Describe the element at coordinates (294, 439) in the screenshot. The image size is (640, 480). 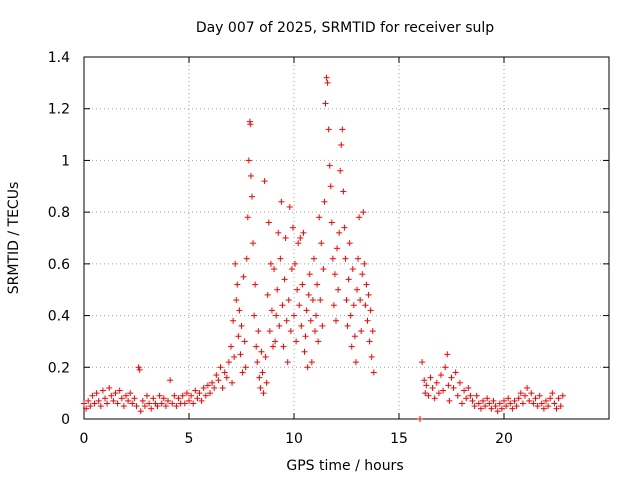
I see `x-tick-label: 10` at that location.